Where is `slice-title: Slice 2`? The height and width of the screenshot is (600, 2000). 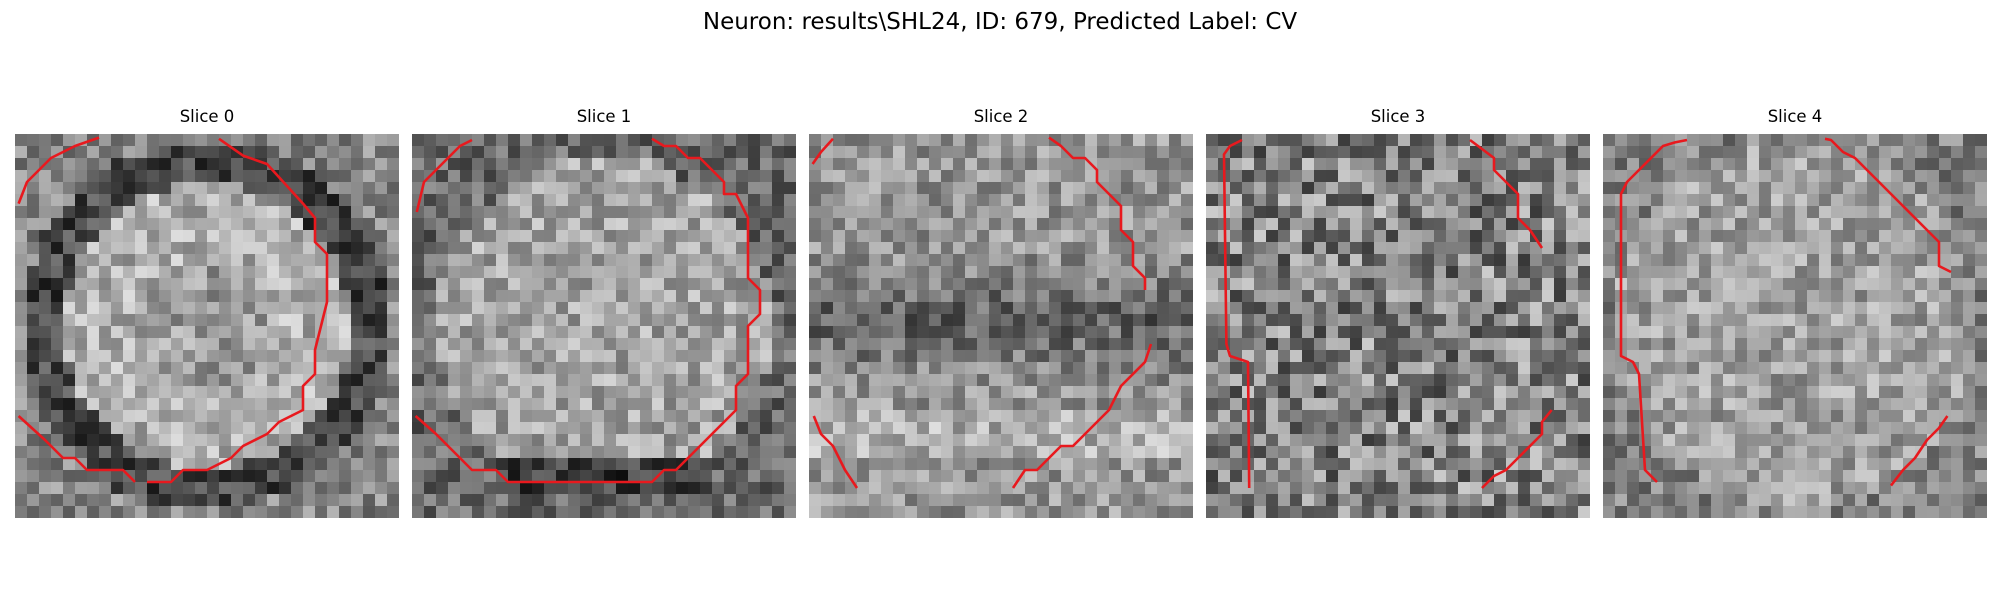
slice-title: Slice 2 is located at coordinates (1001, 116).